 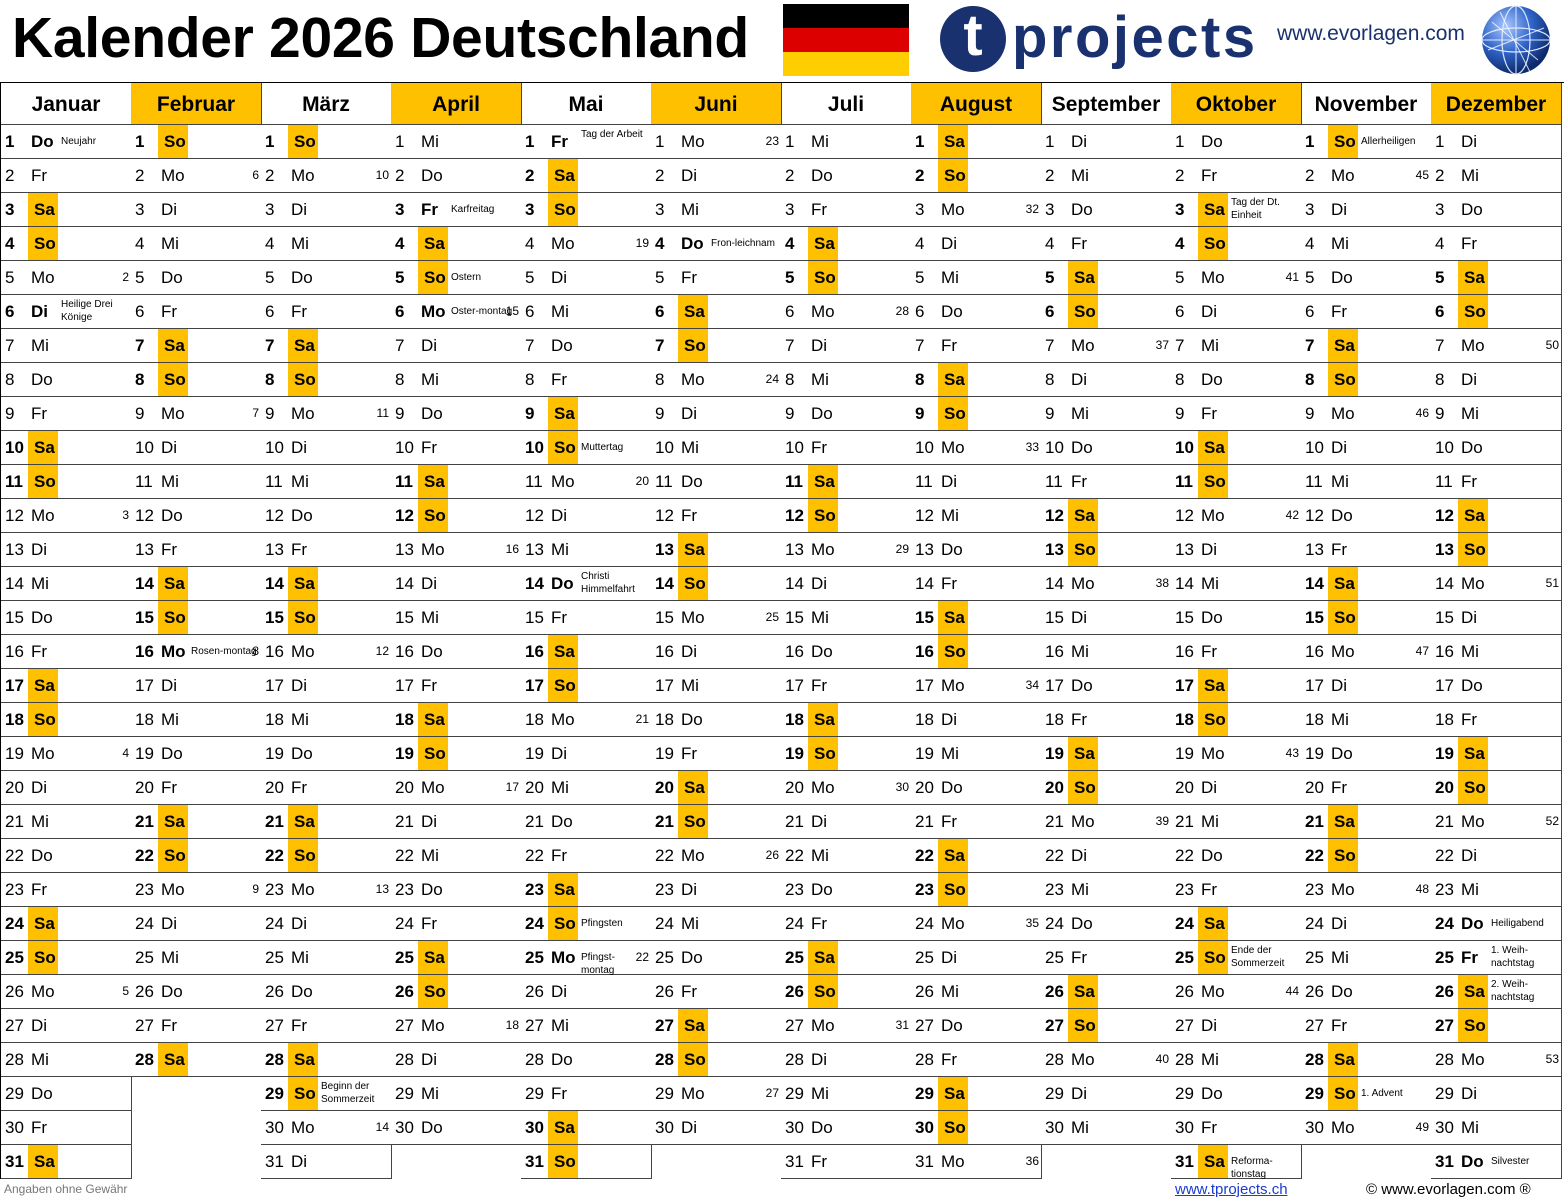 I want to click on day-cell: 23 So, so click(x=976, y=890).